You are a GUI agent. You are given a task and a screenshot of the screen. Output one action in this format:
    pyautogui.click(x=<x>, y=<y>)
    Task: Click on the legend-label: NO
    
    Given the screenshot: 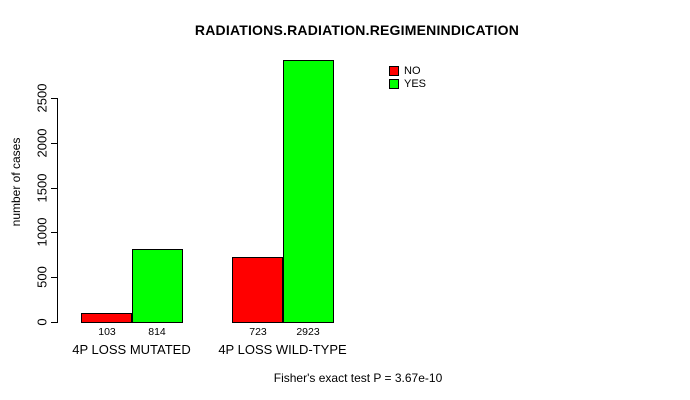 What is the action you would take?
    pyautogui.click(x=412, y=70)
    